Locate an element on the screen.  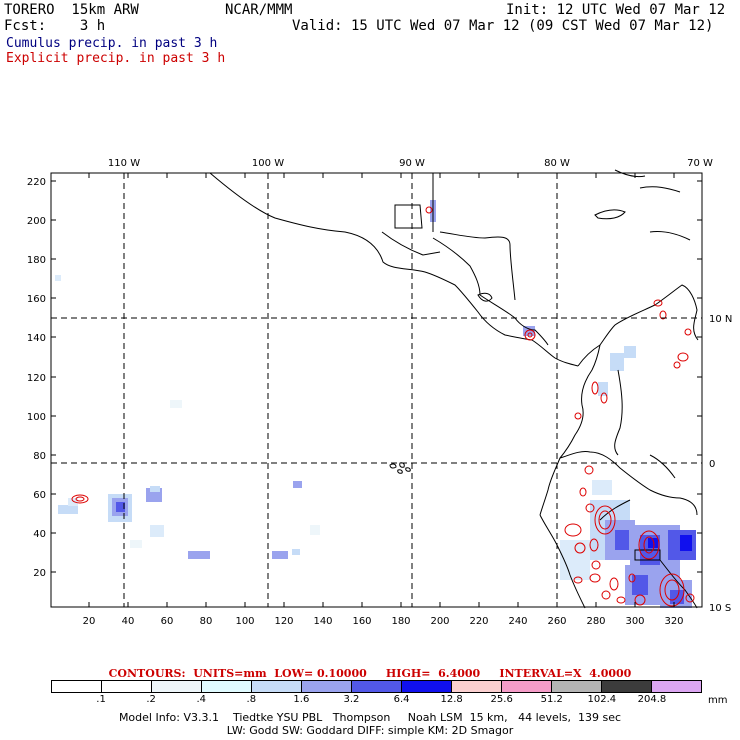
colorbar-label: 25.6 is located at coordinates (501, 699).